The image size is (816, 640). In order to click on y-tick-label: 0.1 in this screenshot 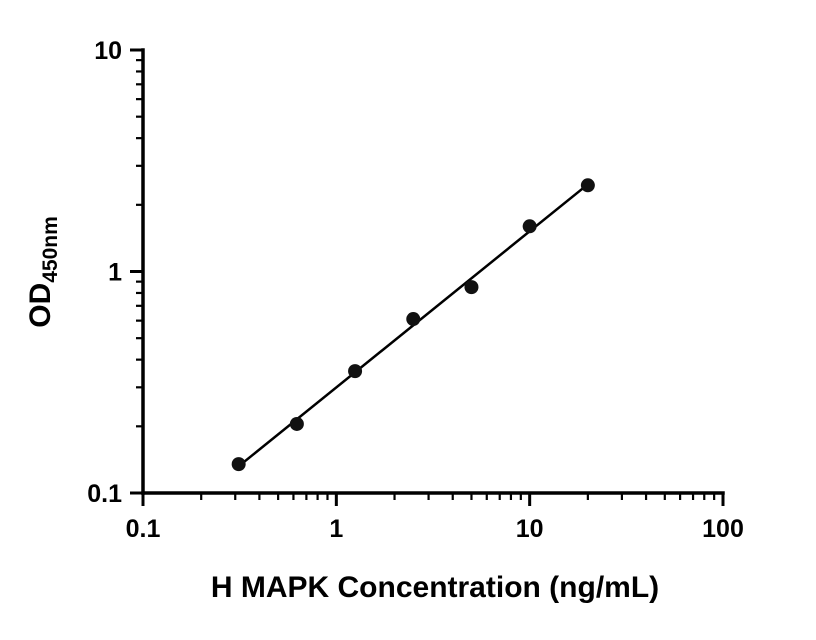, I will do `click(104, 494)`.